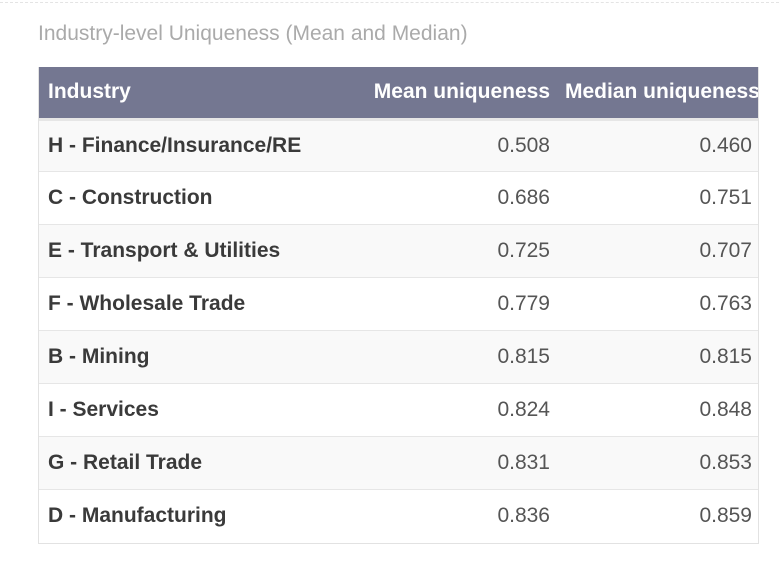  What do you see at coordinates (130, 198) in the screenshot?
I see `industry-cell: C - Construction` at bounding box center [130, 198].